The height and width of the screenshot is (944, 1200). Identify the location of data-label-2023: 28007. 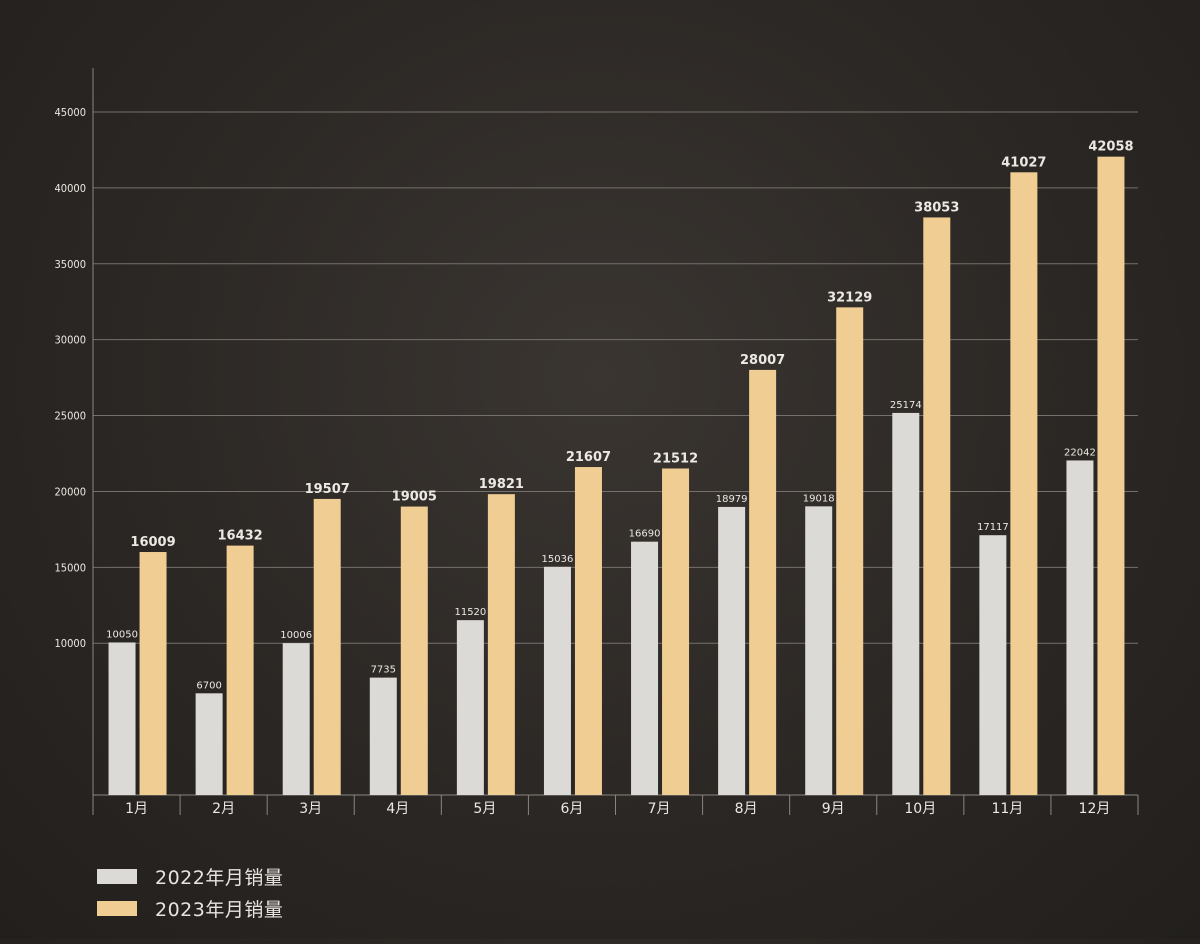
(762, 360).